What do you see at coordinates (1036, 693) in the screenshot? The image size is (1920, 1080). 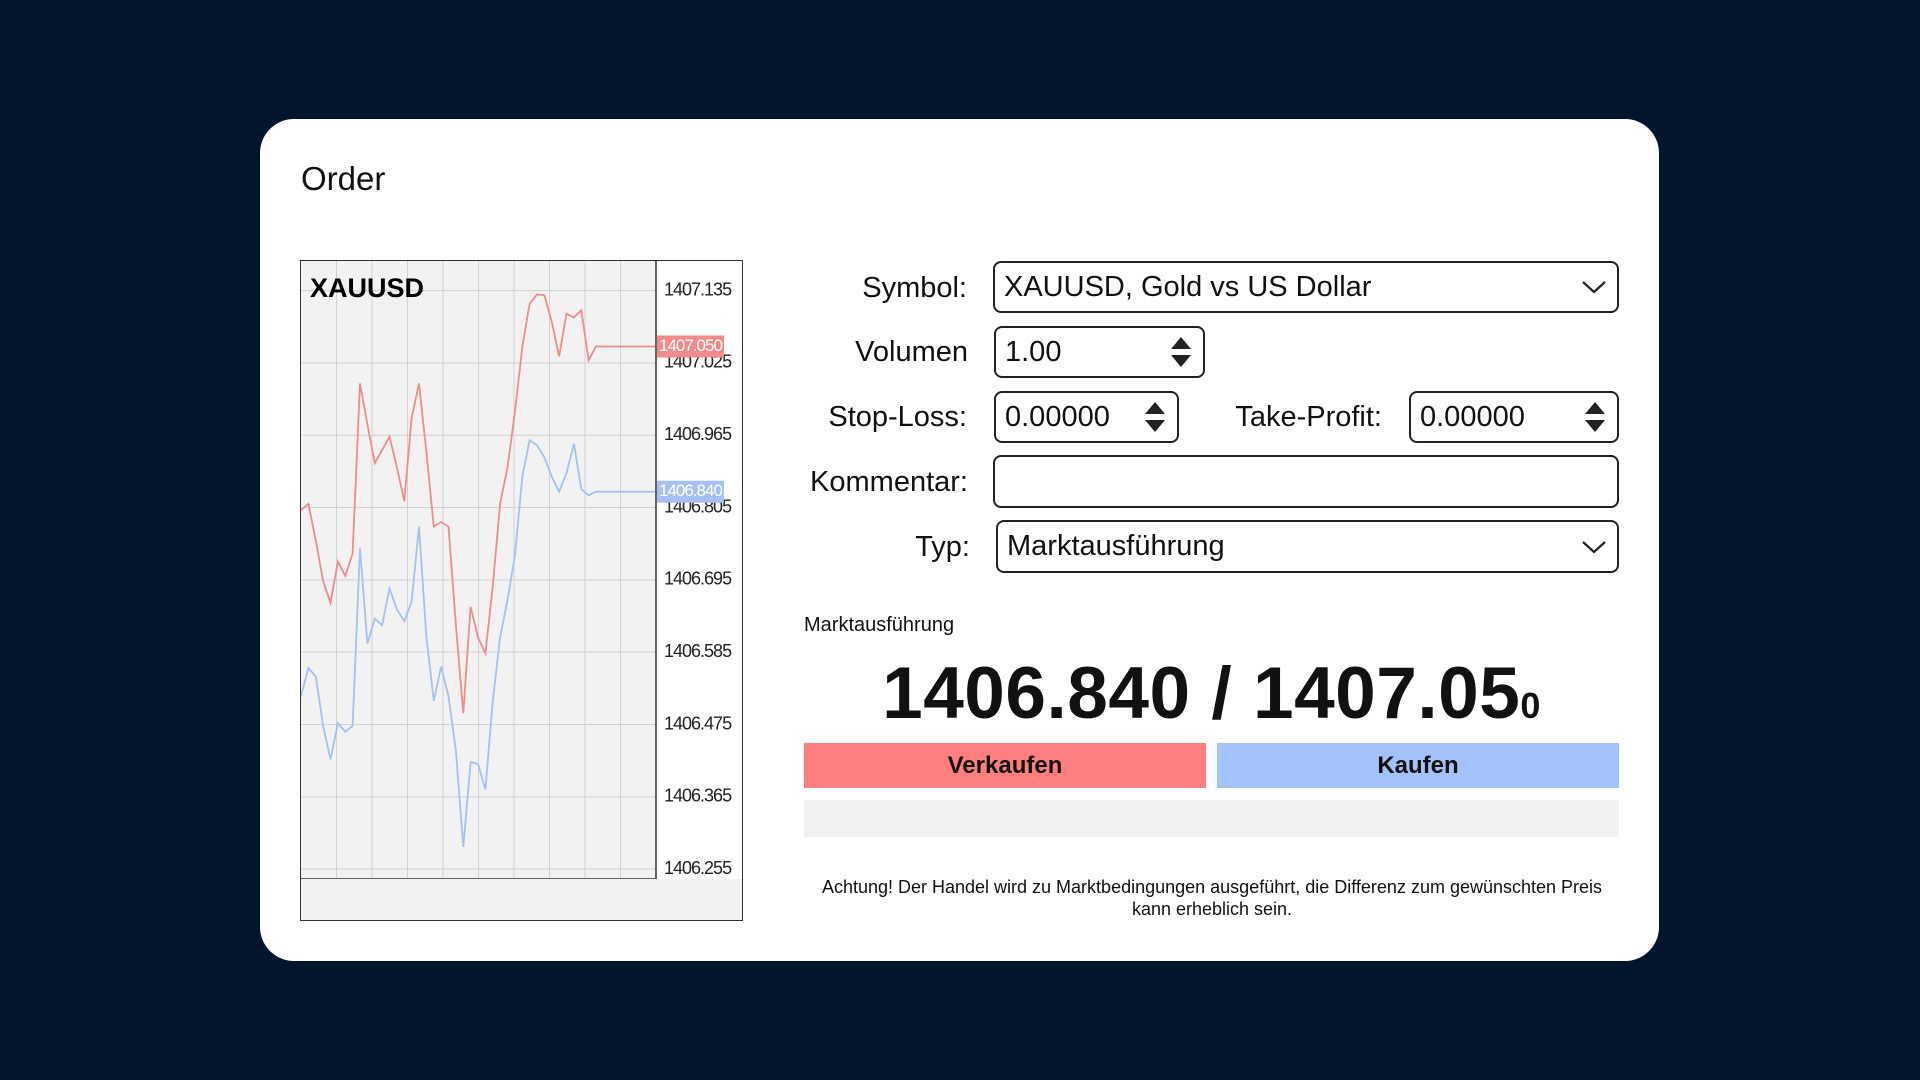 I see `bid-price: 1406.840` at bounding box center [1036, 693].